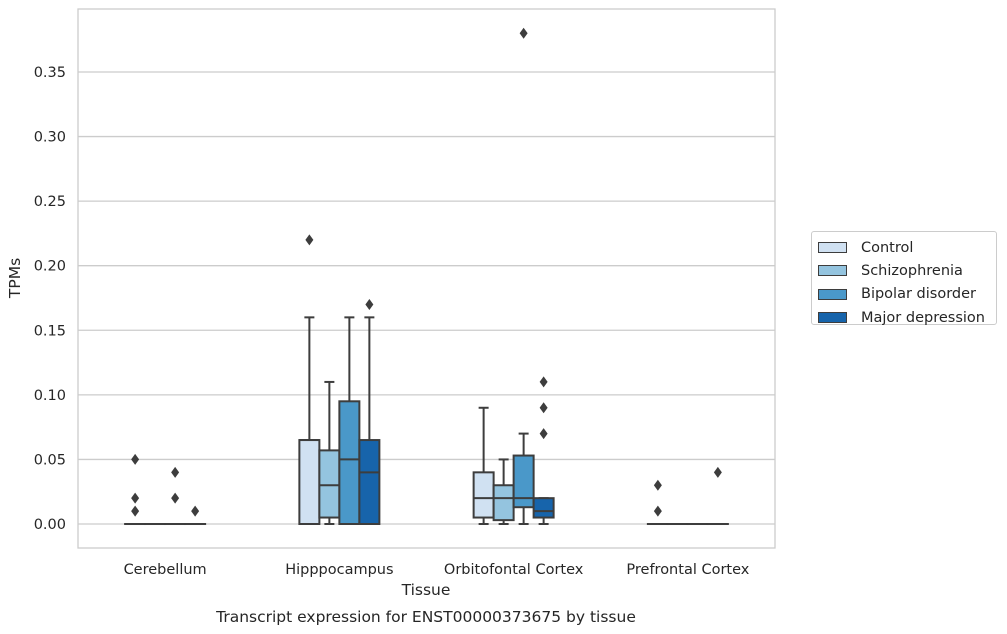  I want to click on x-axis-label: Tissue, so click(426, 590).